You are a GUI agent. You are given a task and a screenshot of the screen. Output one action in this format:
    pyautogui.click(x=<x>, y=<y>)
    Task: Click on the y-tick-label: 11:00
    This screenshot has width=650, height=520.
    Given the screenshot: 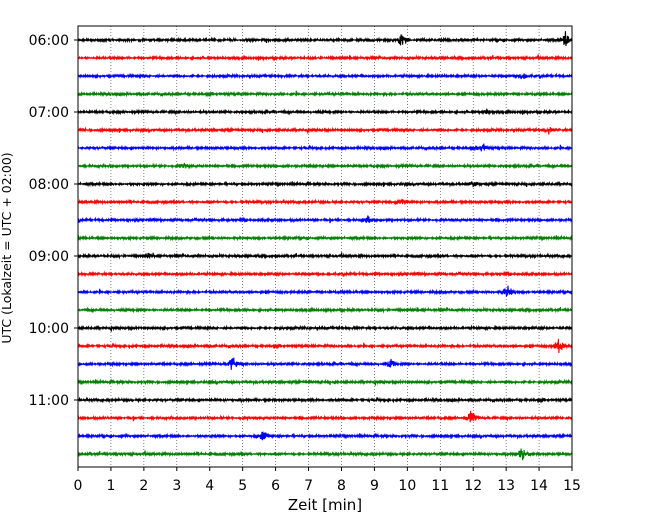 What is the action you would take?
    pyautogui.click(x=49, y=401)
    